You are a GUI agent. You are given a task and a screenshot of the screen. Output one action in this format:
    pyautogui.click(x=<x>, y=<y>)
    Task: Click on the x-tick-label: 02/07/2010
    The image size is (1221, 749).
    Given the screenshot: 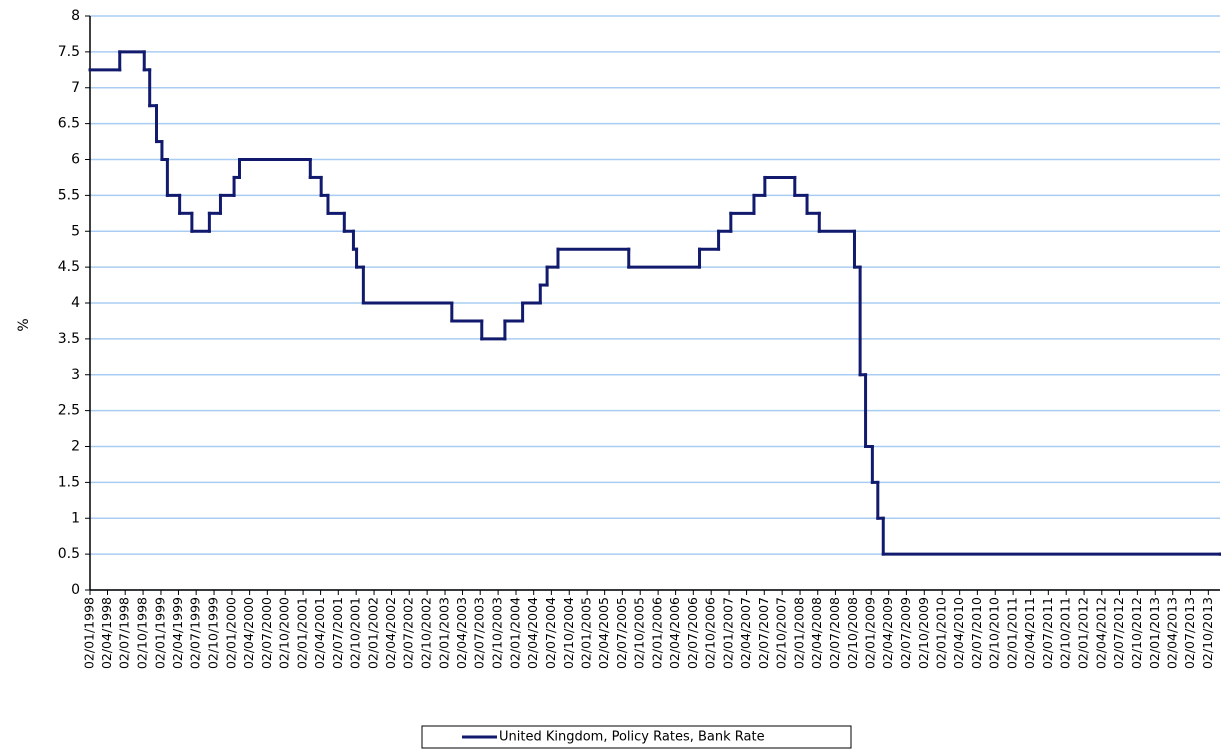 What is the action you would take?
    pyautogui.click(x=976, y=633)
    